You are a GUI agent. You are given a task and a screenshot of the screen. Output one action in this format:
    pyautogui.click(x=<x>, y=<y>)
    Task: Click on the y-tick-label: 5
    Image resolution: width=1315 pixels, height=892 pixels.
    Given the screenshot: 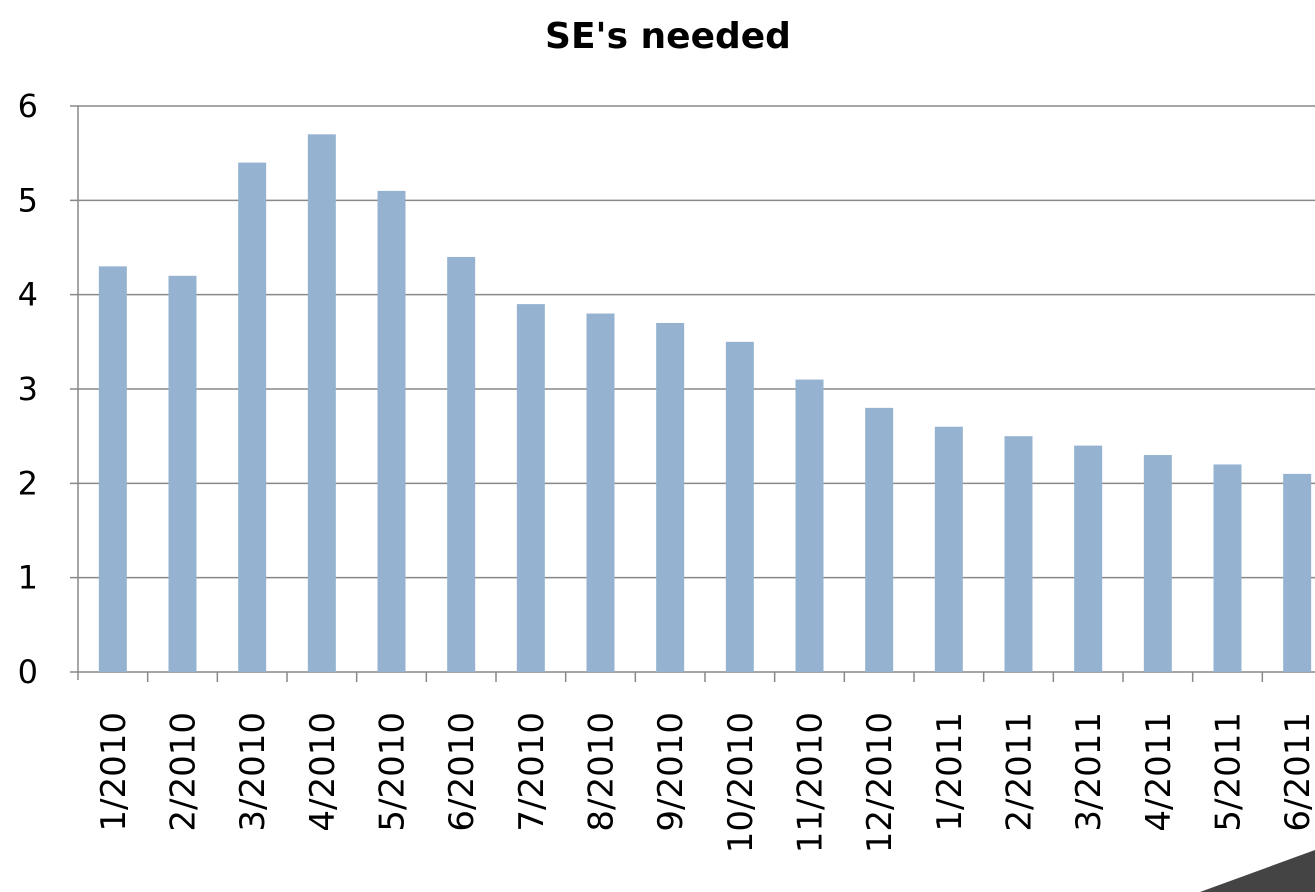 What is the action you would take?
    pyautogui.click(x=28, y=200)
    